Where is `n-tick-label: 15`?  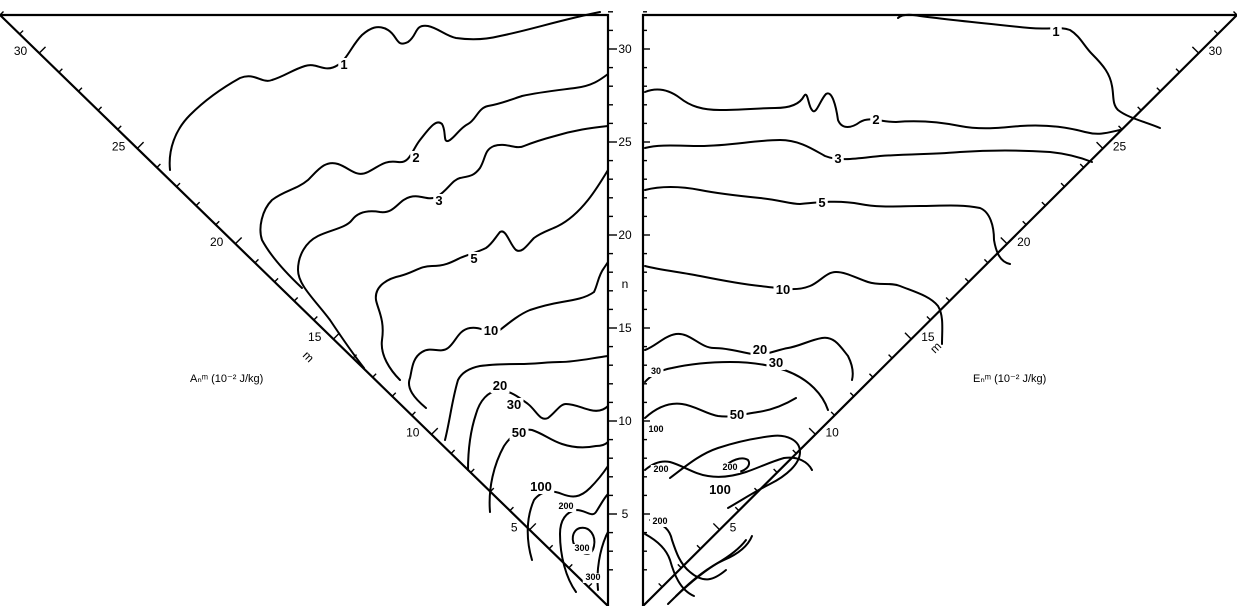
n-tick-label: 15 is located at coordinates (625, 328).